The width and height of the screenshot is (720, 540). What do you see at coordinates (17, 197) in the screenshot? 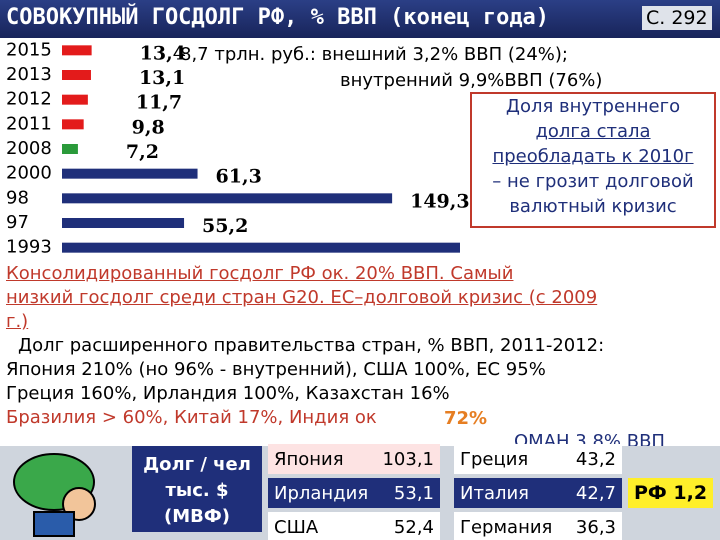
I see `y-tick-label: 98` at bounding box center [17, 197].